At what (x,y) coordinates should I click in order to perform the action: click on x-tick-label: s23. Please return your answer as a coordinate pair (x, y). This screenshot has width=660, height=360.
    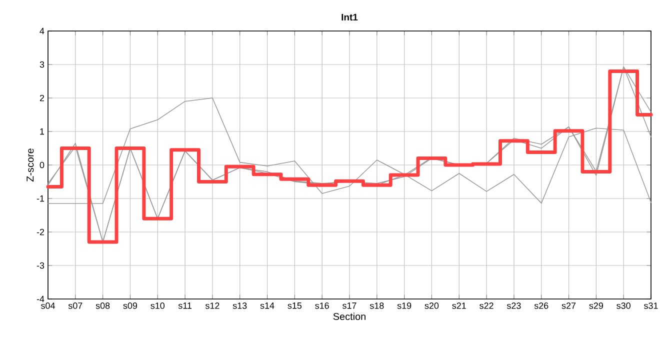
    Looking at the image, I should click on (513, 305).